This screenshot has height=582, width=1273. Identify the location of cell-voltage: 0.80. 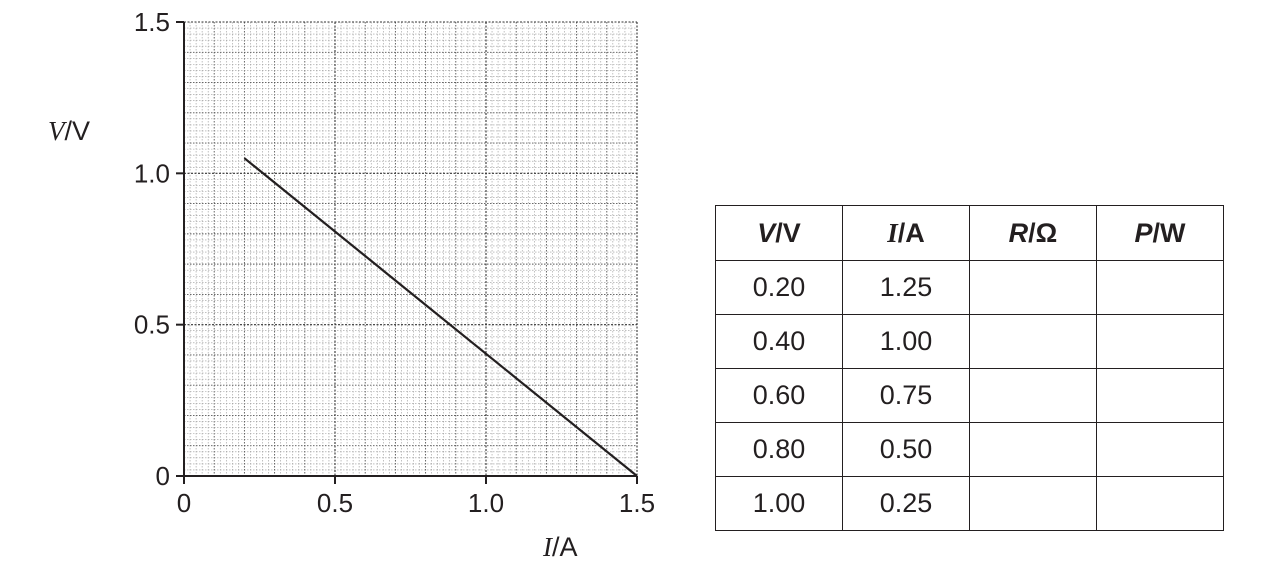
(779, 449).